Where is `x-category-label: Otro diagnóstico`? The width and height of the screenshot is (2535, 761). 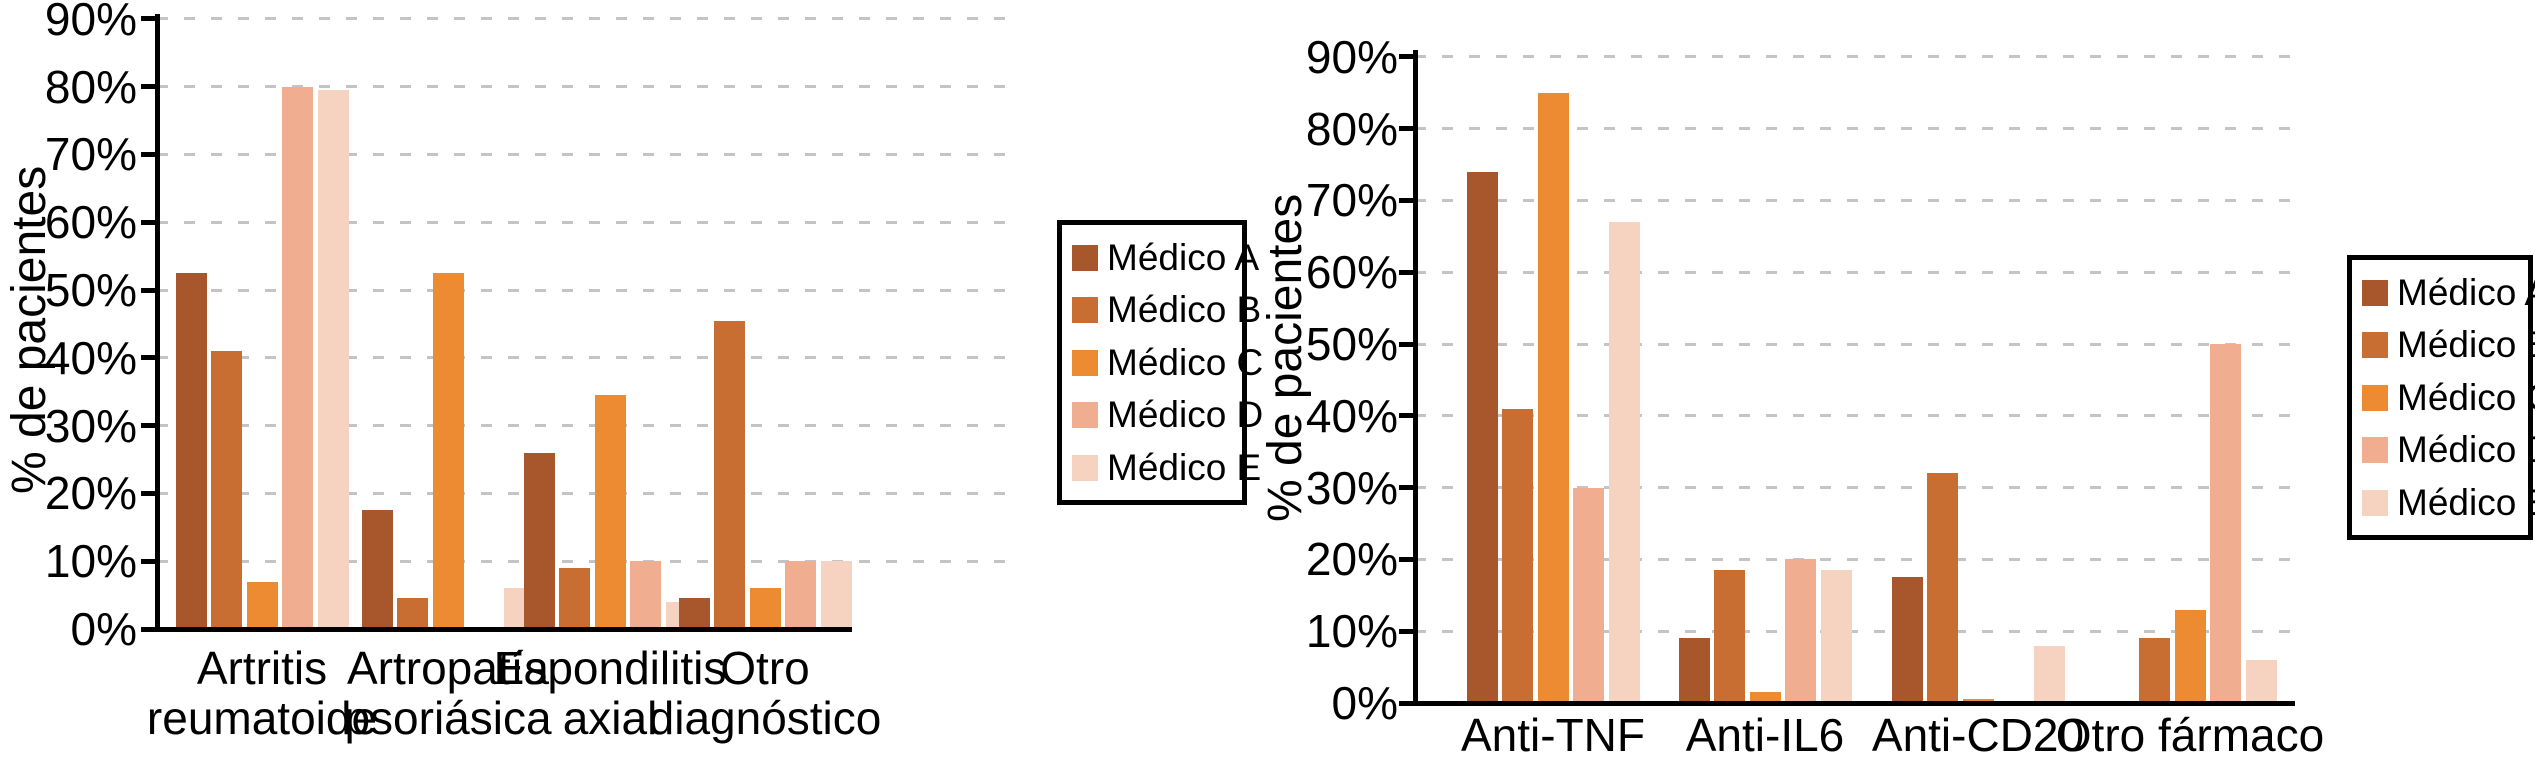
x-category-label: Otro diagnóstico is located at coordinates (765, 693).